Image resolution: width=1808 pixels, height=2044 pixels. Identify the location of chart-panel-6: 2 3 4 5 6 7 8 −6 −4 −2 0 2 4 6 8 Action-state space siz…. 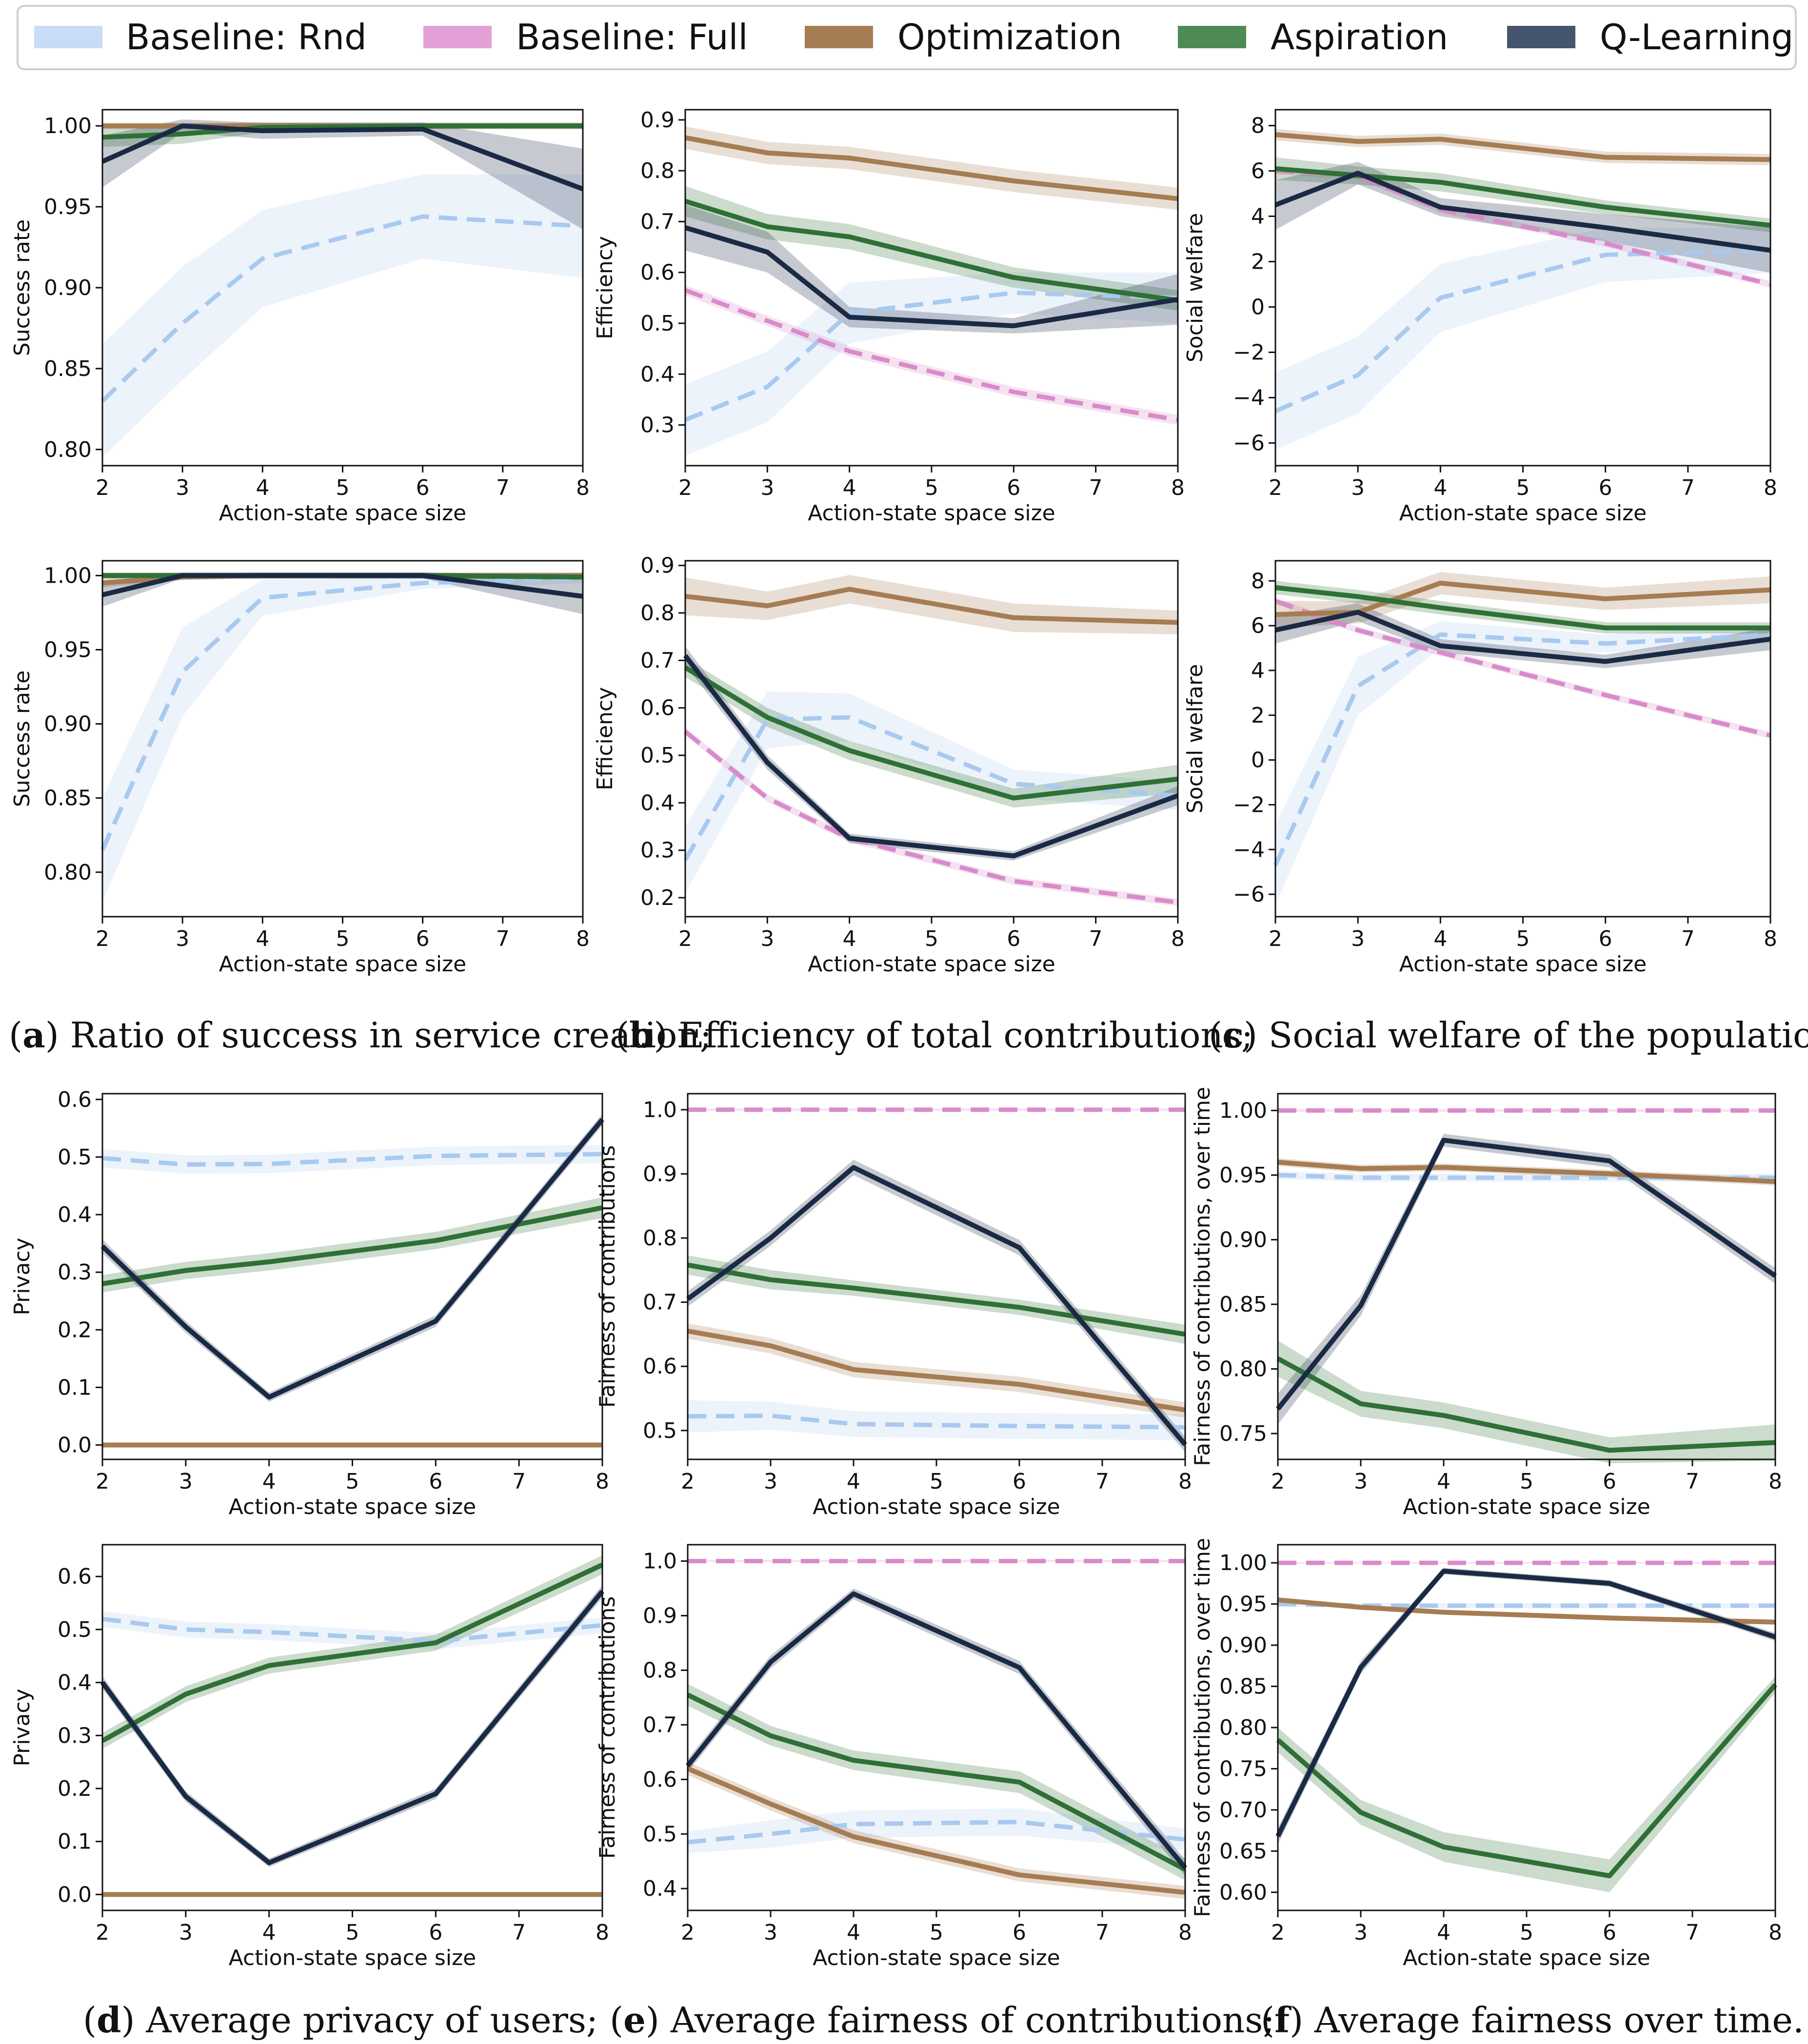
(1480, 768).